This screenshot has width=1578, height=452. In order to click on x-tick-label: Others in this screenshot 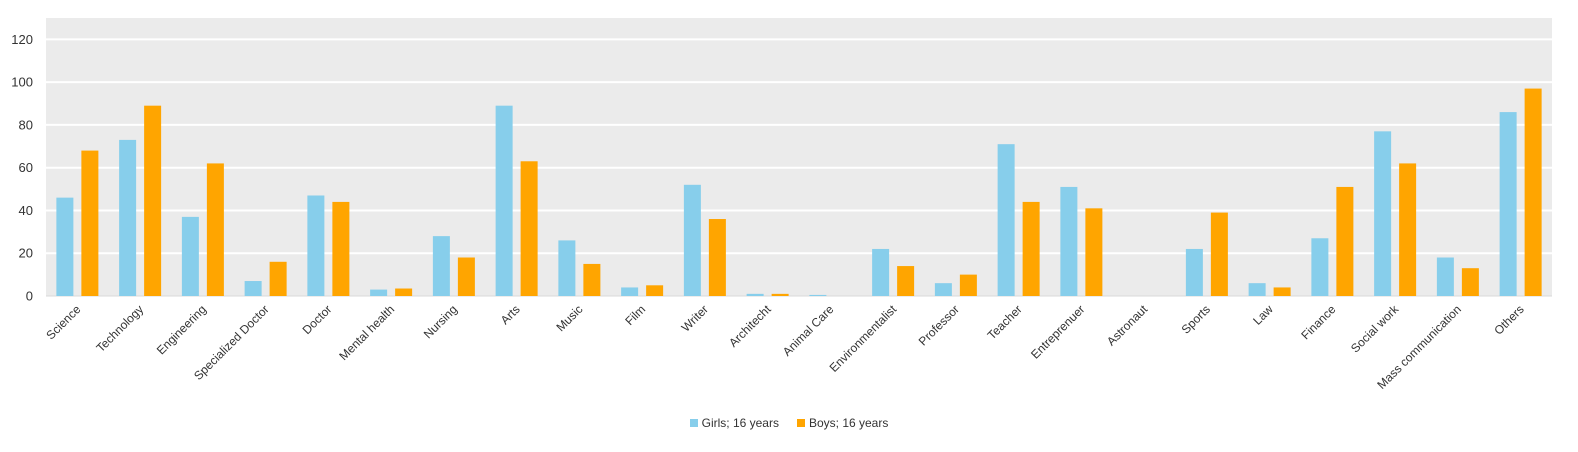, I will do `click(1508, 319)`.